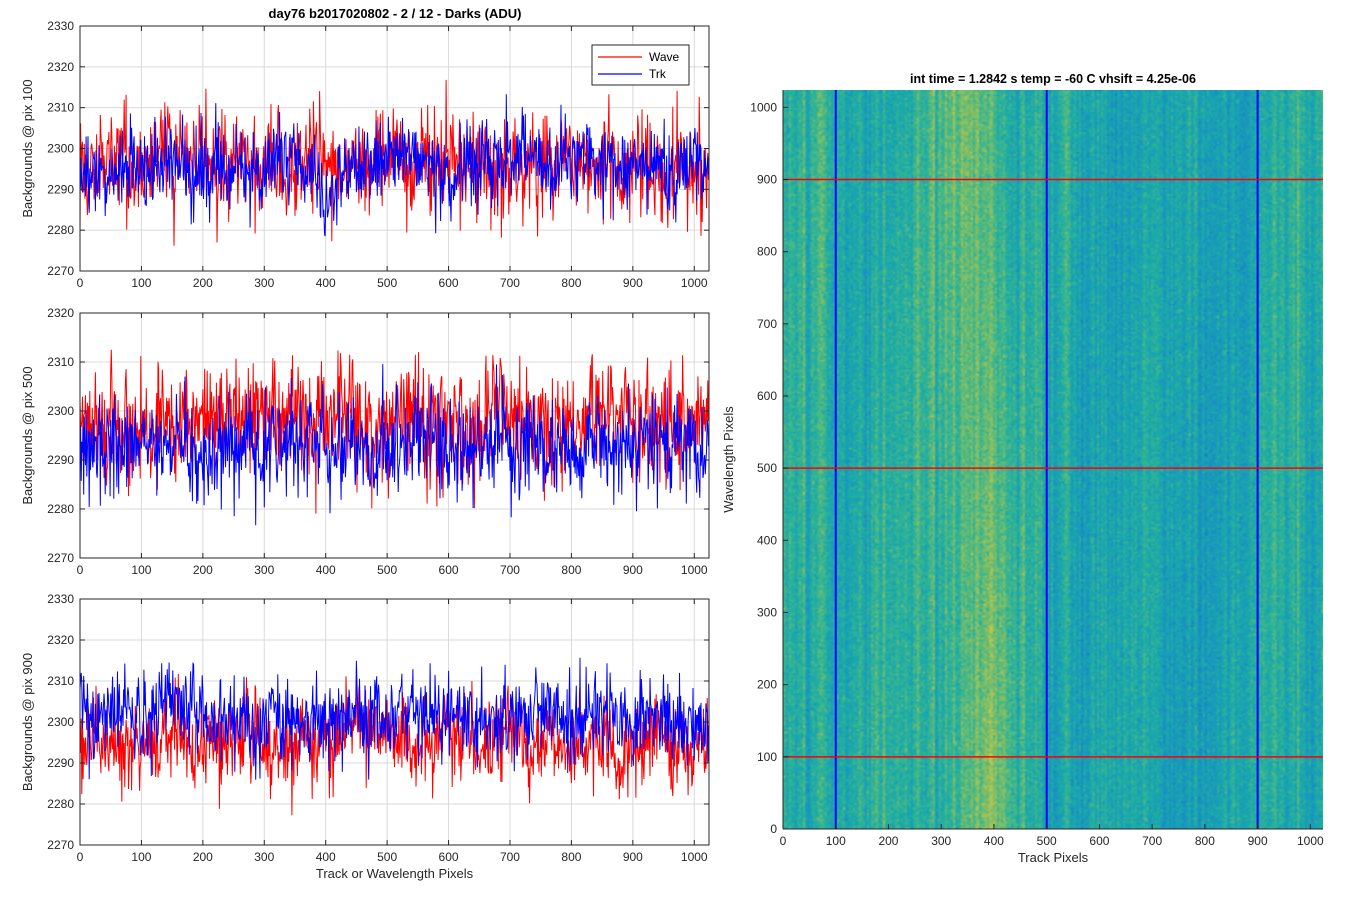 This screenshot has width=1350, height=900. Describe the element at coordinates (767, 468) in the screenshot. I see `y-tick-label: 500` at that location.